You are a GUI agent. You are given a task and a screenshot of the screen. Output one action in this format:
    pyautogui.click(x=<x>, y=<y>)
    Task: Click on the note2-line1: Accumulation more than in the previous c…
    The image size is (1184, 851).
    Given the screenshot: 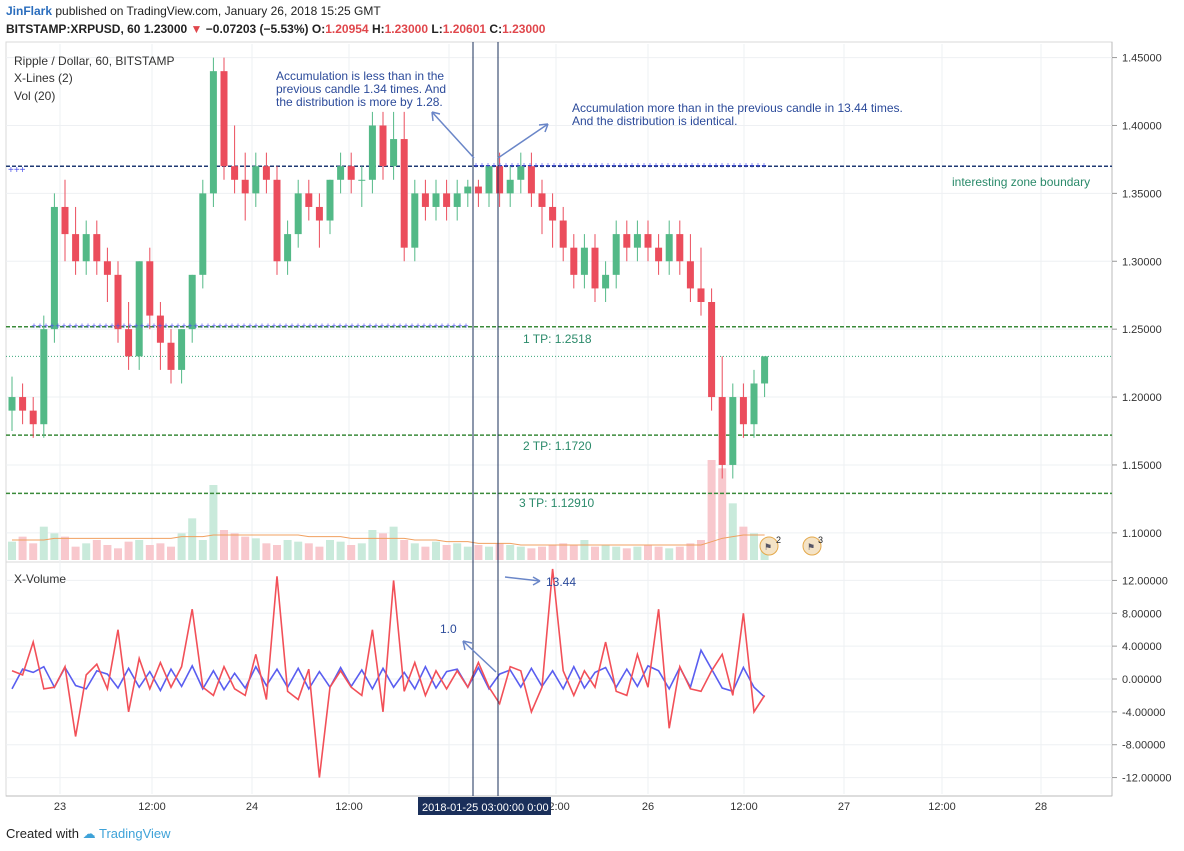 What is the action you would take?
    pyautogui.click(x=737, y=108)
    